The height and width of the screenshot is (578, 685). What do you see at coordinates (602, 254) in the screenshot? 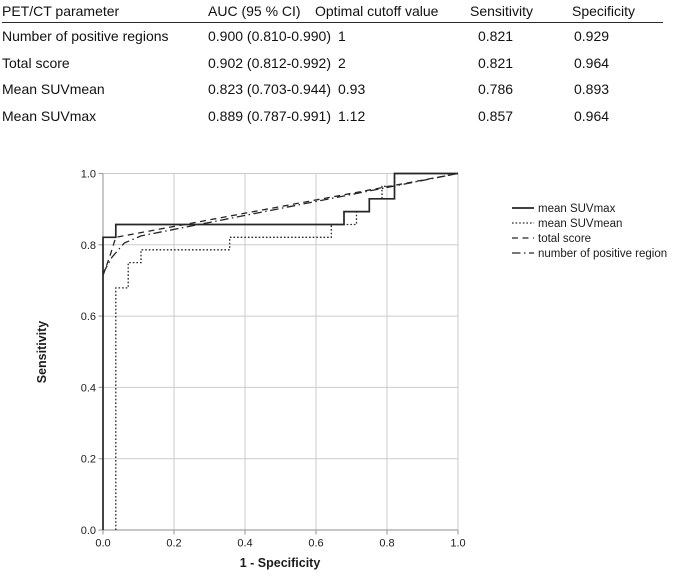
I see `legend-label: number of positive region` at bounding box center [602, 254].